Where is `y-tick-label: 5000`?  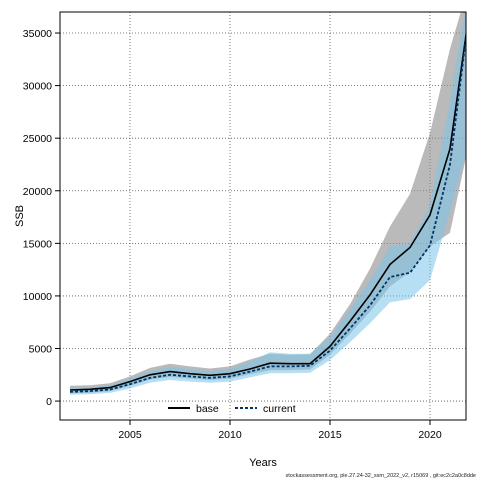 y-tick-label: 5000 is located at coordinates (41, 349).